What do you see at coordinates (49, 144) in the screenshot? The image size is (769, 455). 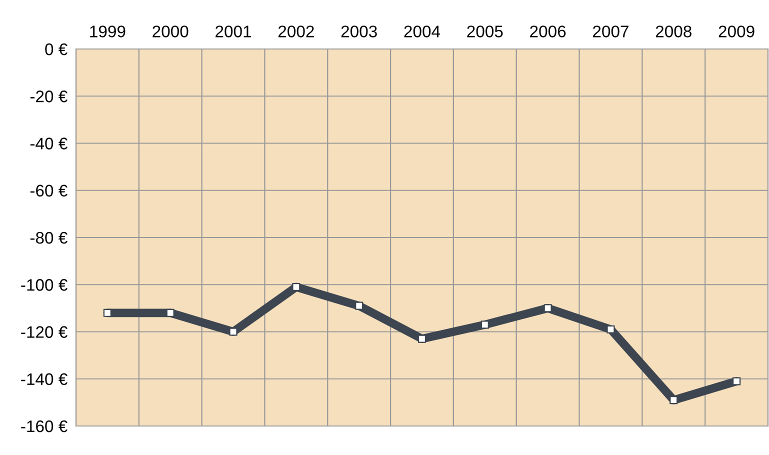 I see `y-tick-label: -40 €` at bounding box center [49, 144].